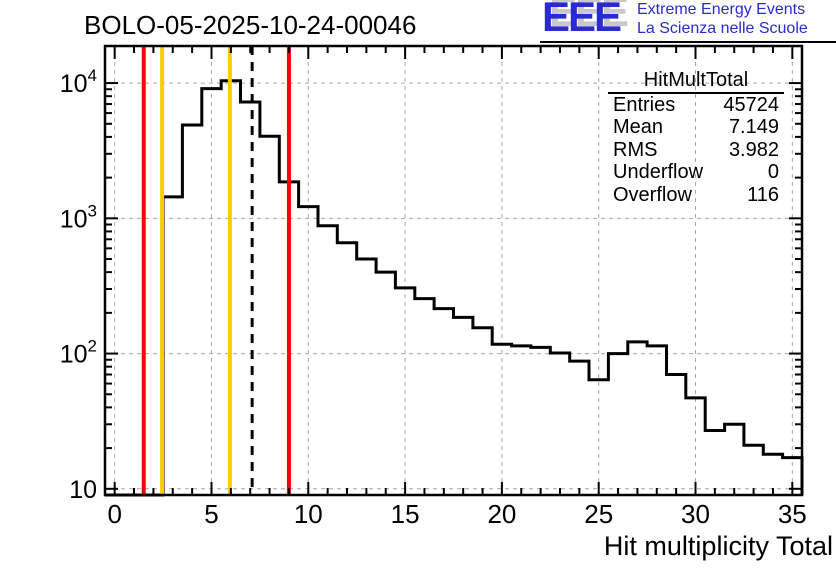 The image size is (836, 572). What do you see at coordinates (405, 514) in the screenshot?
I see `x-axis-tick-label: 15` at bounding box center [405, 514].